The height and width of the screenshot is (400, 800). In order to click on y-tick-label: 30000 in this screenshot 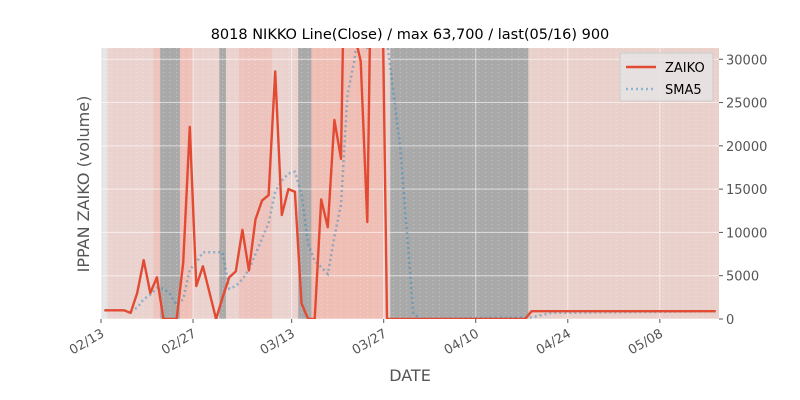, I will do `click(746, 60)`.